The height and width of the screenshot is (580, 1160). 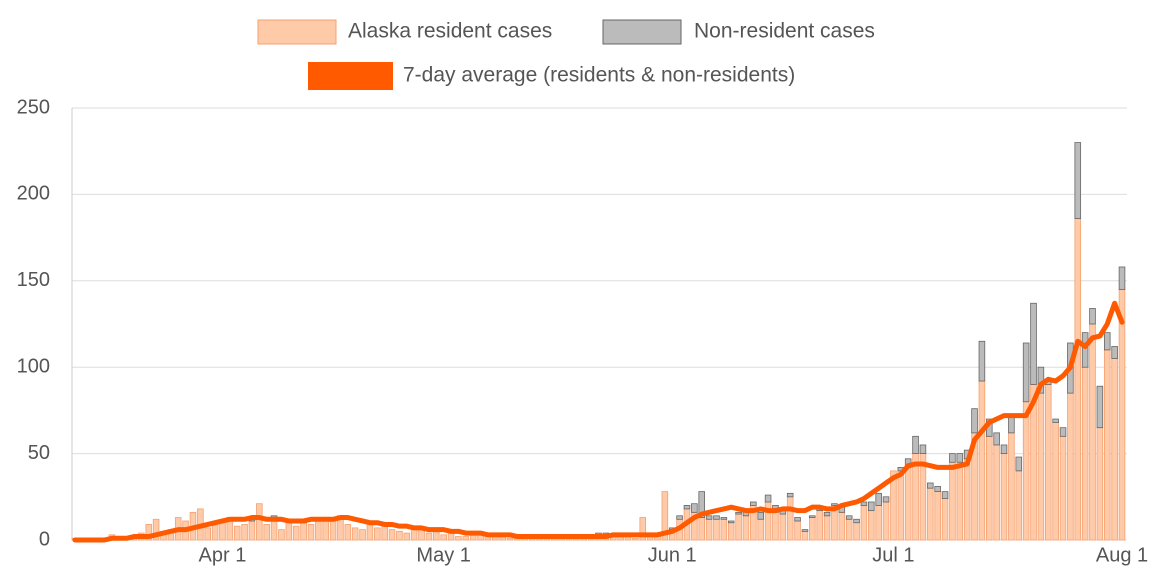 What do you see at coordinates (33, 280) in the screenshot?
I see `y-tick-label: 150` at bounding box center [33, 280].